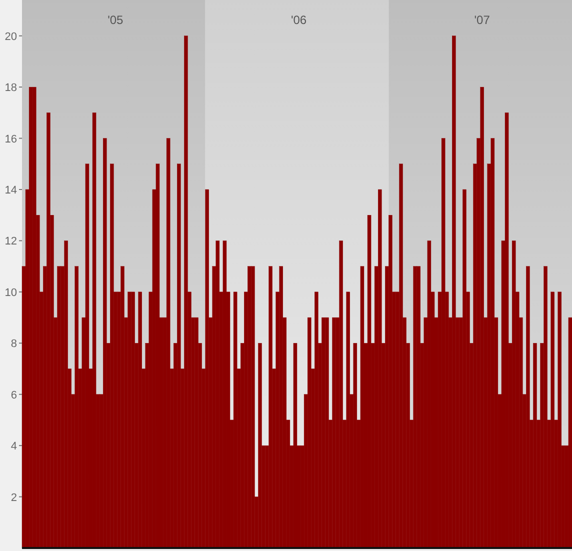 Image resolution: width=572 pixels, height=551 pixels. Describe the element at coordinates (10, 139) in the screenshot. I see `y-tick-label: 16` at that location.